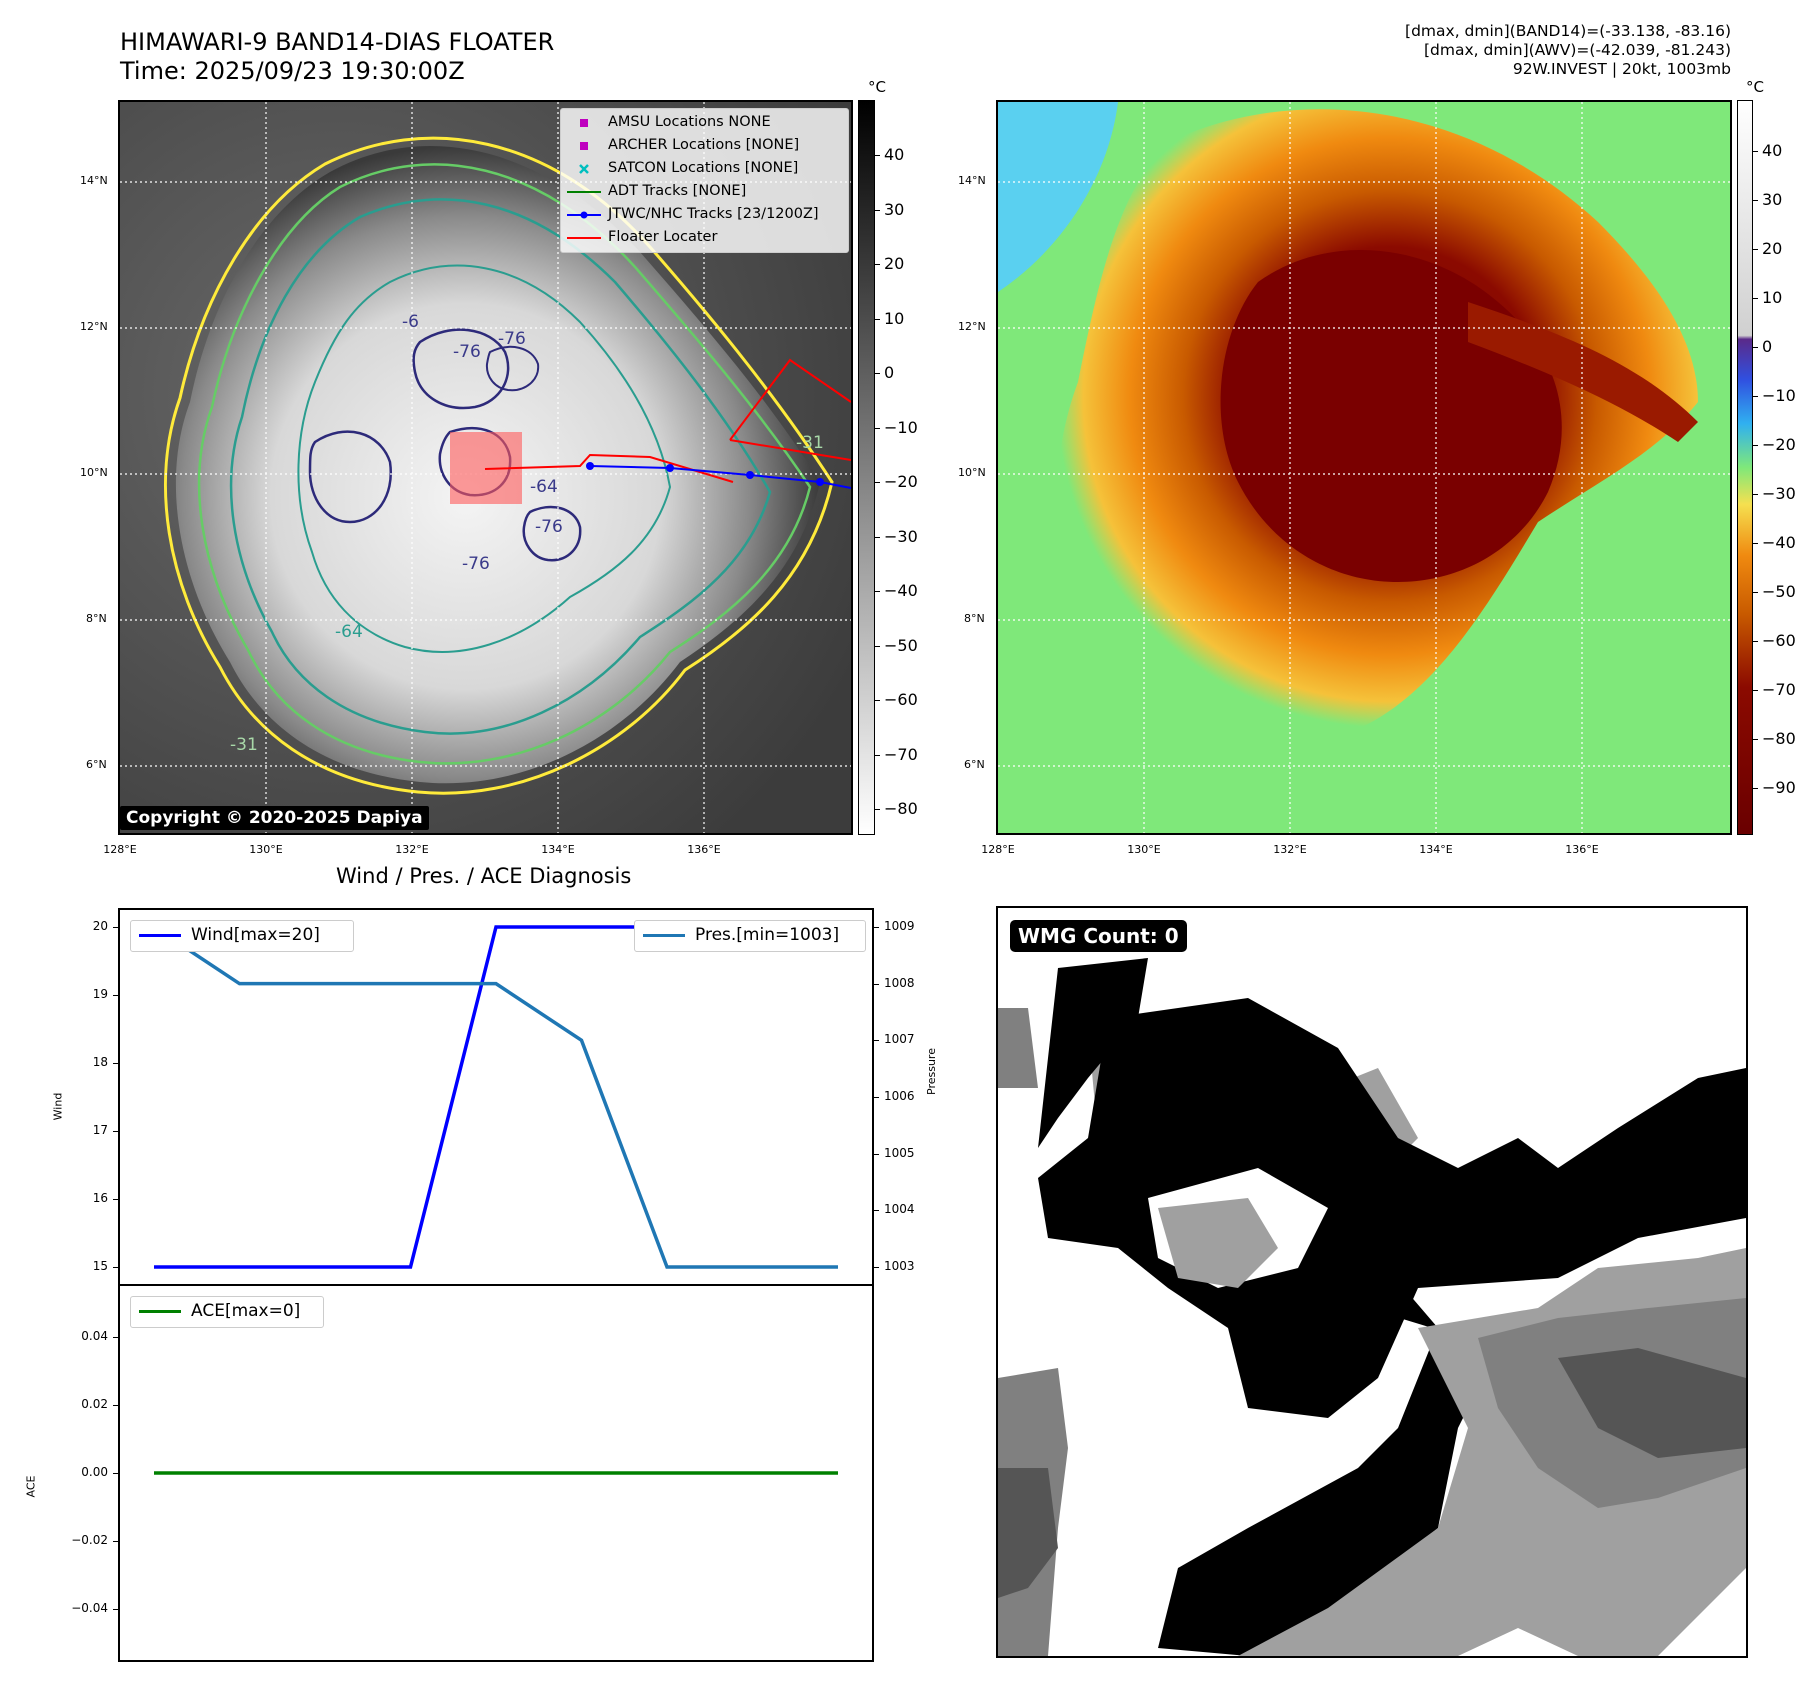 The height and width of the screenshot is (1690, 1813). I want to click on contour-label: -6, so click(410, 322).